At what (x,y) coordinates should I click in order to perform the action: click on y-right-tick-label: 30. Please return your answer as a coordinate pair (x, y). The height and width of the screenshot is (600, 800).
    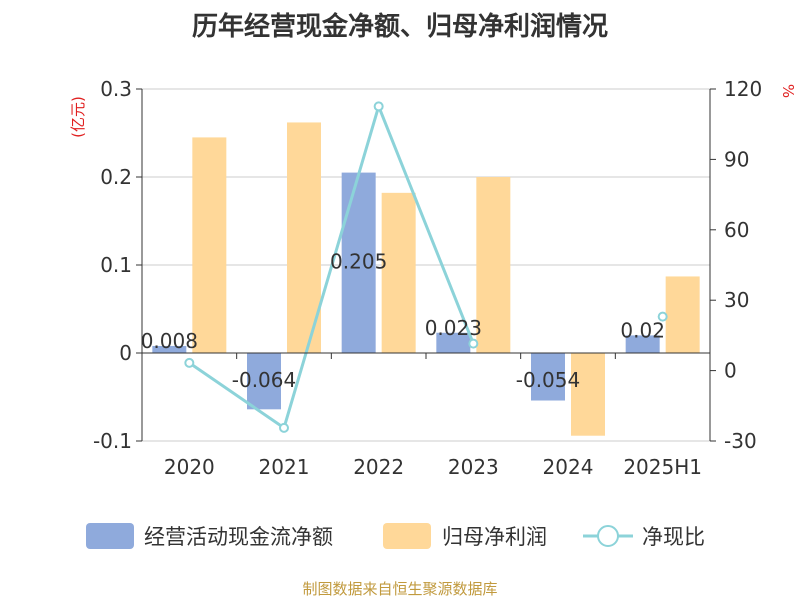
    Looking at the image, I should click on (736, 300).